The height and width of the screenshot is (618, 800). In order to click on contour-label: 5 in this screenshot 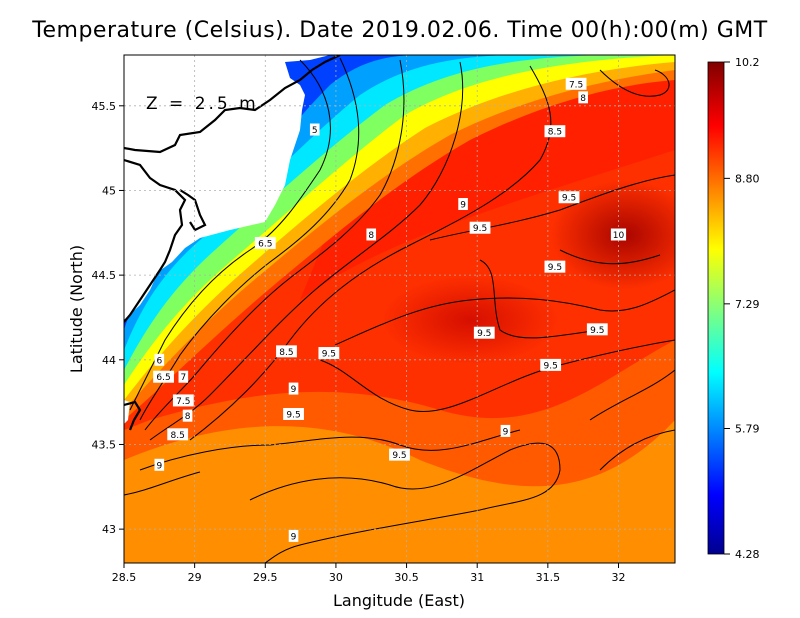, I will do `click(314, 129)`.